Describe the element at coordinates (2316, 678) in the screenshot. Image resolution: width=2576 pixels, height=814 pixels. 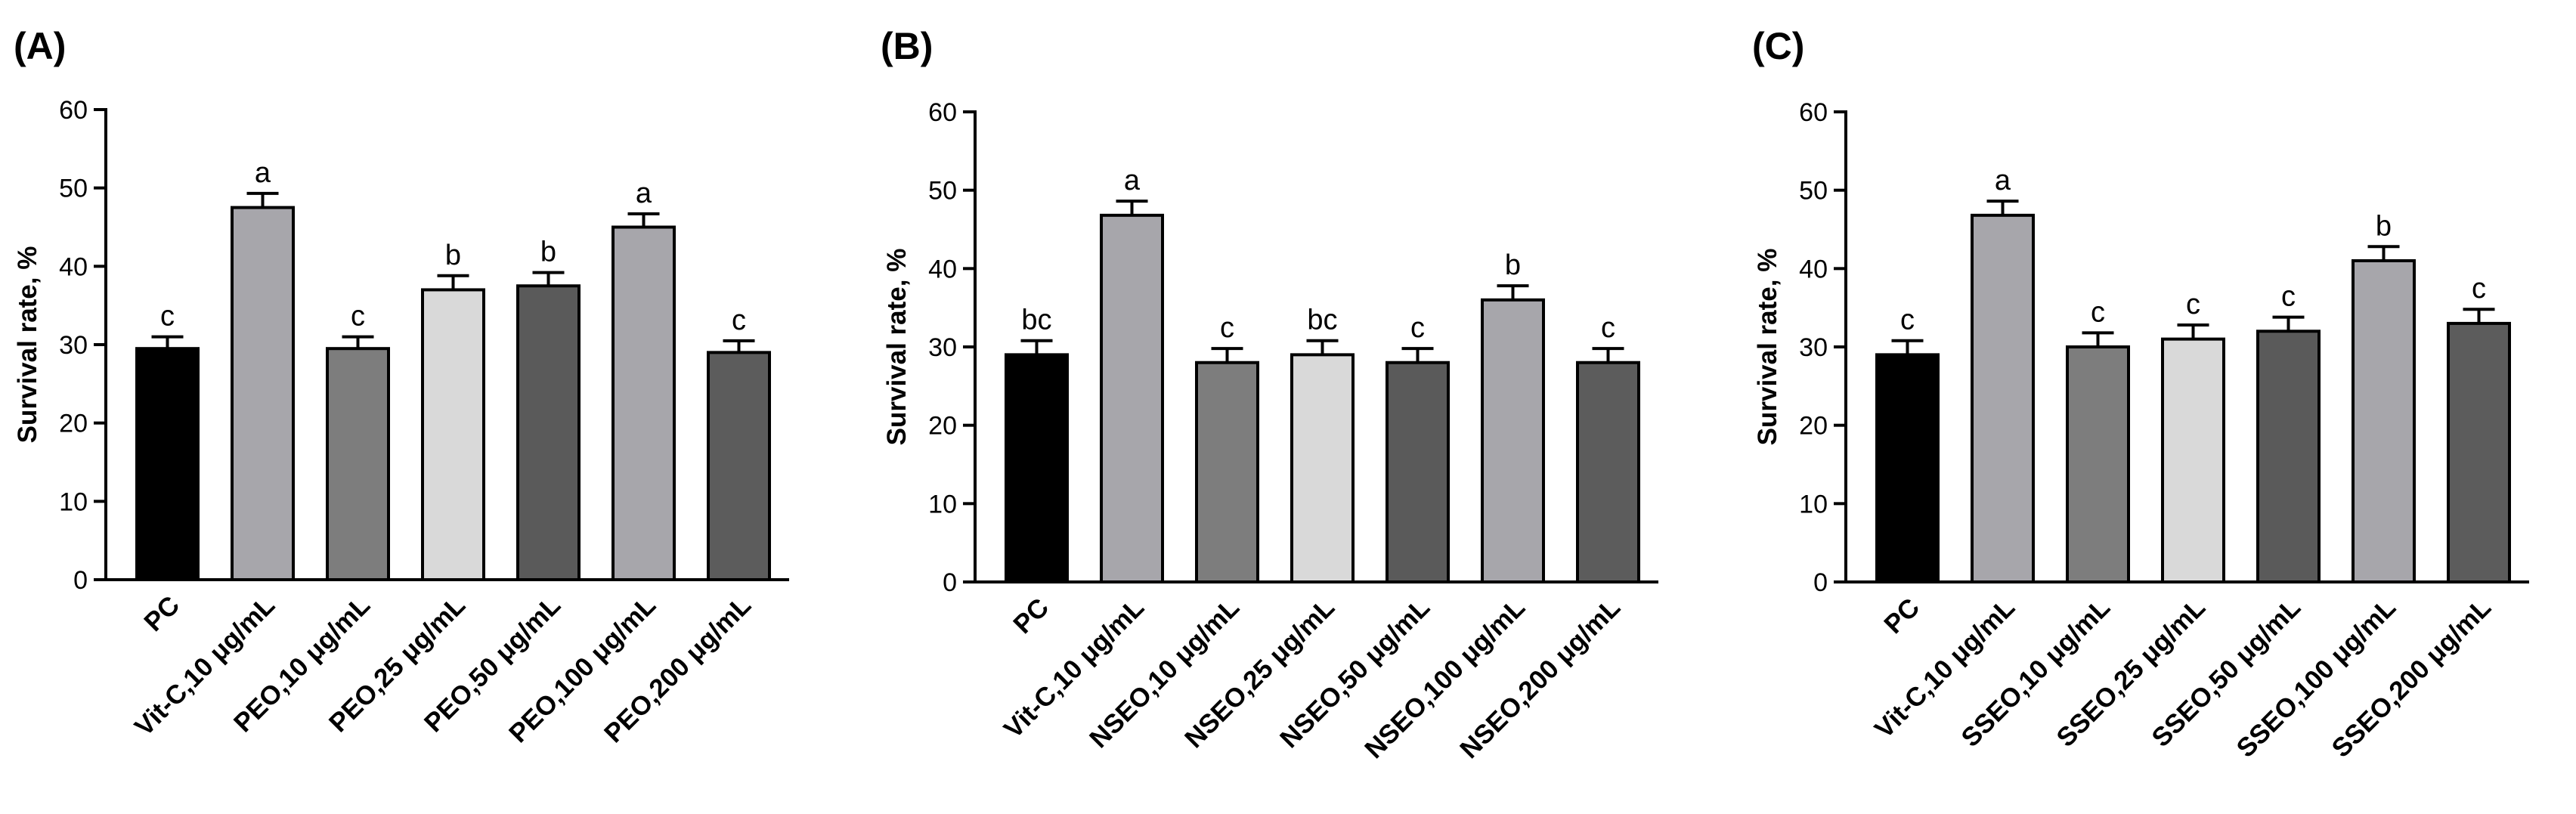
I see `x-tick-label: SSEO,100 μg/mL` at that location.